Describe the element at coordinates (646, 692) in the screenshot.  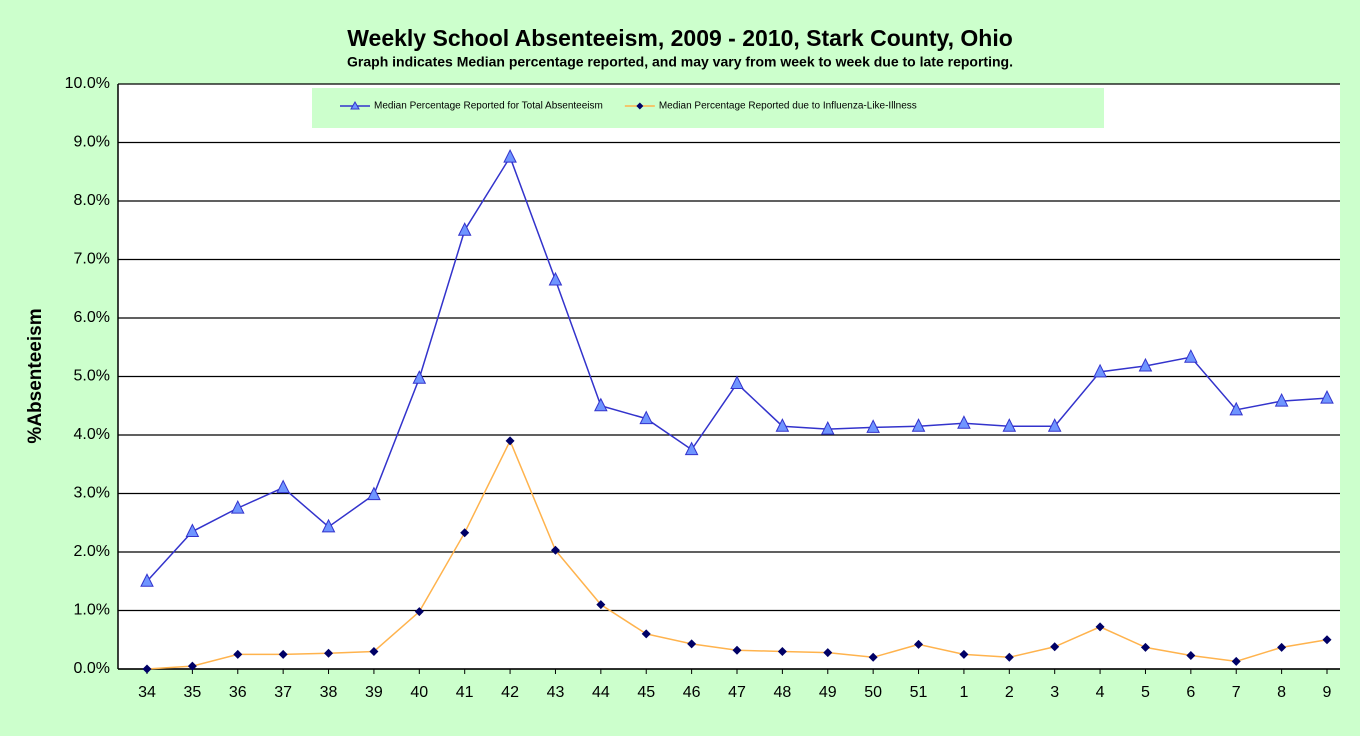
I see `x-tick-label: 45` at that location.